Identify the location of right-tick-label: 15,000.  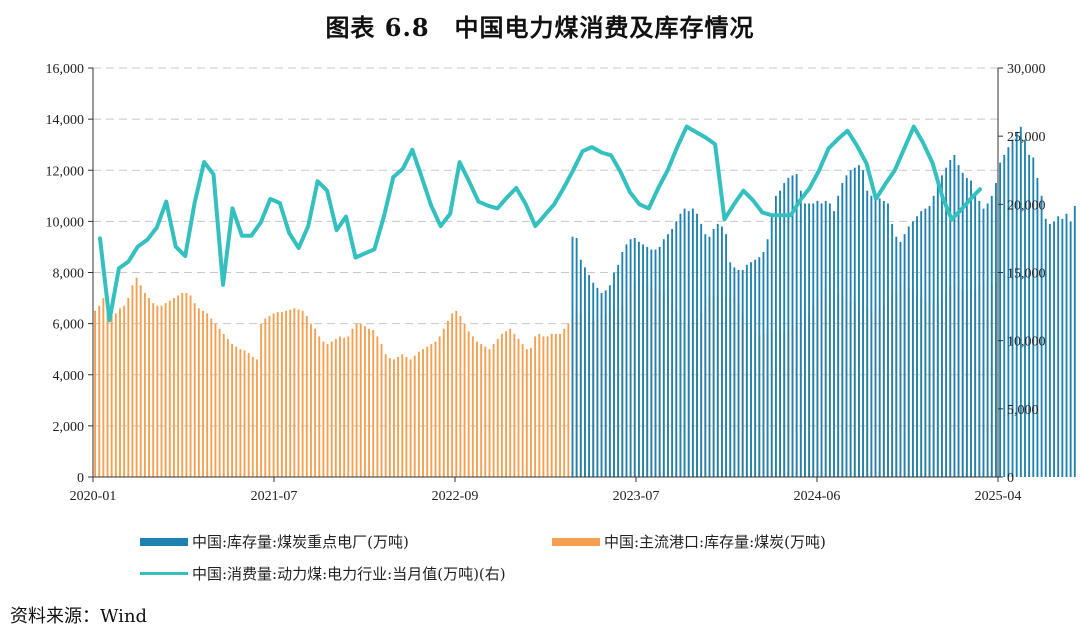
(1026, 274).